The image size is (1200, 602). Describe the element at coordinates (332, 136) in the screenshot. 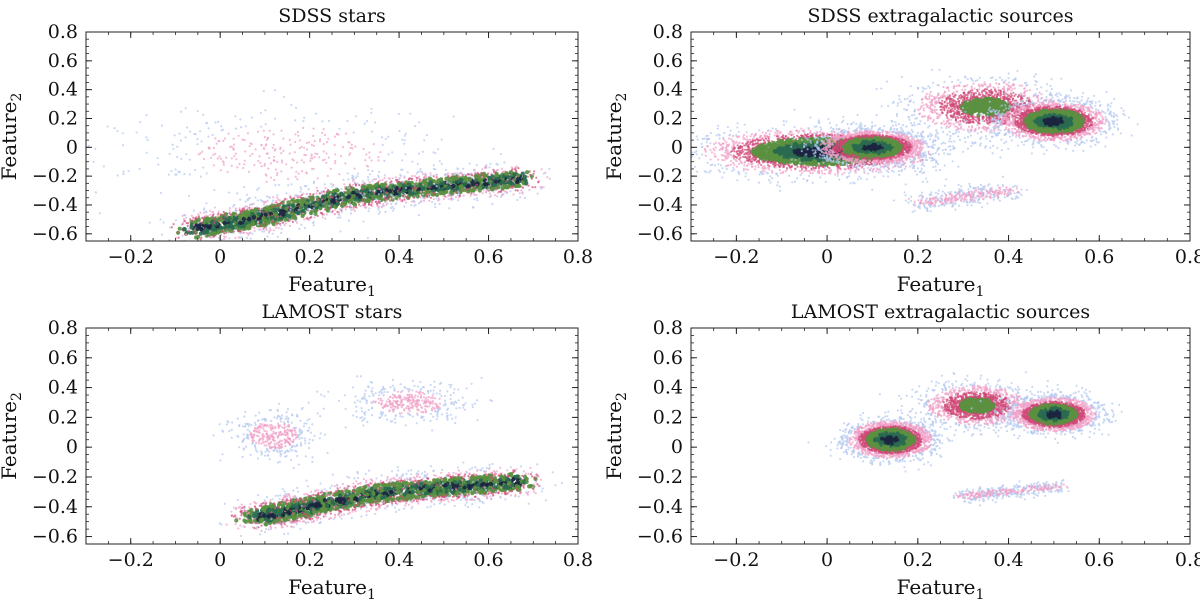

I see `plot-frame` at that location.